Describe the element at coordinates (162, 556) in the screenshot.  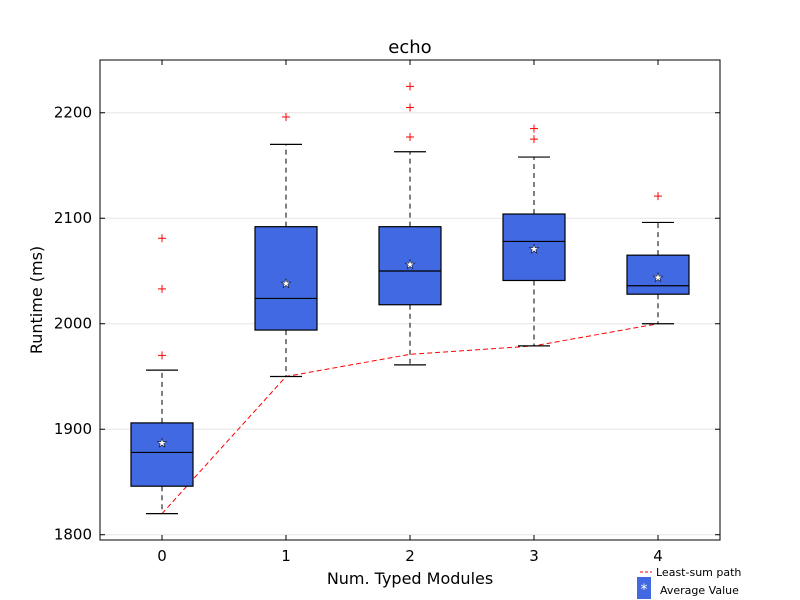
I see `x-tick-label: 0` at that location.